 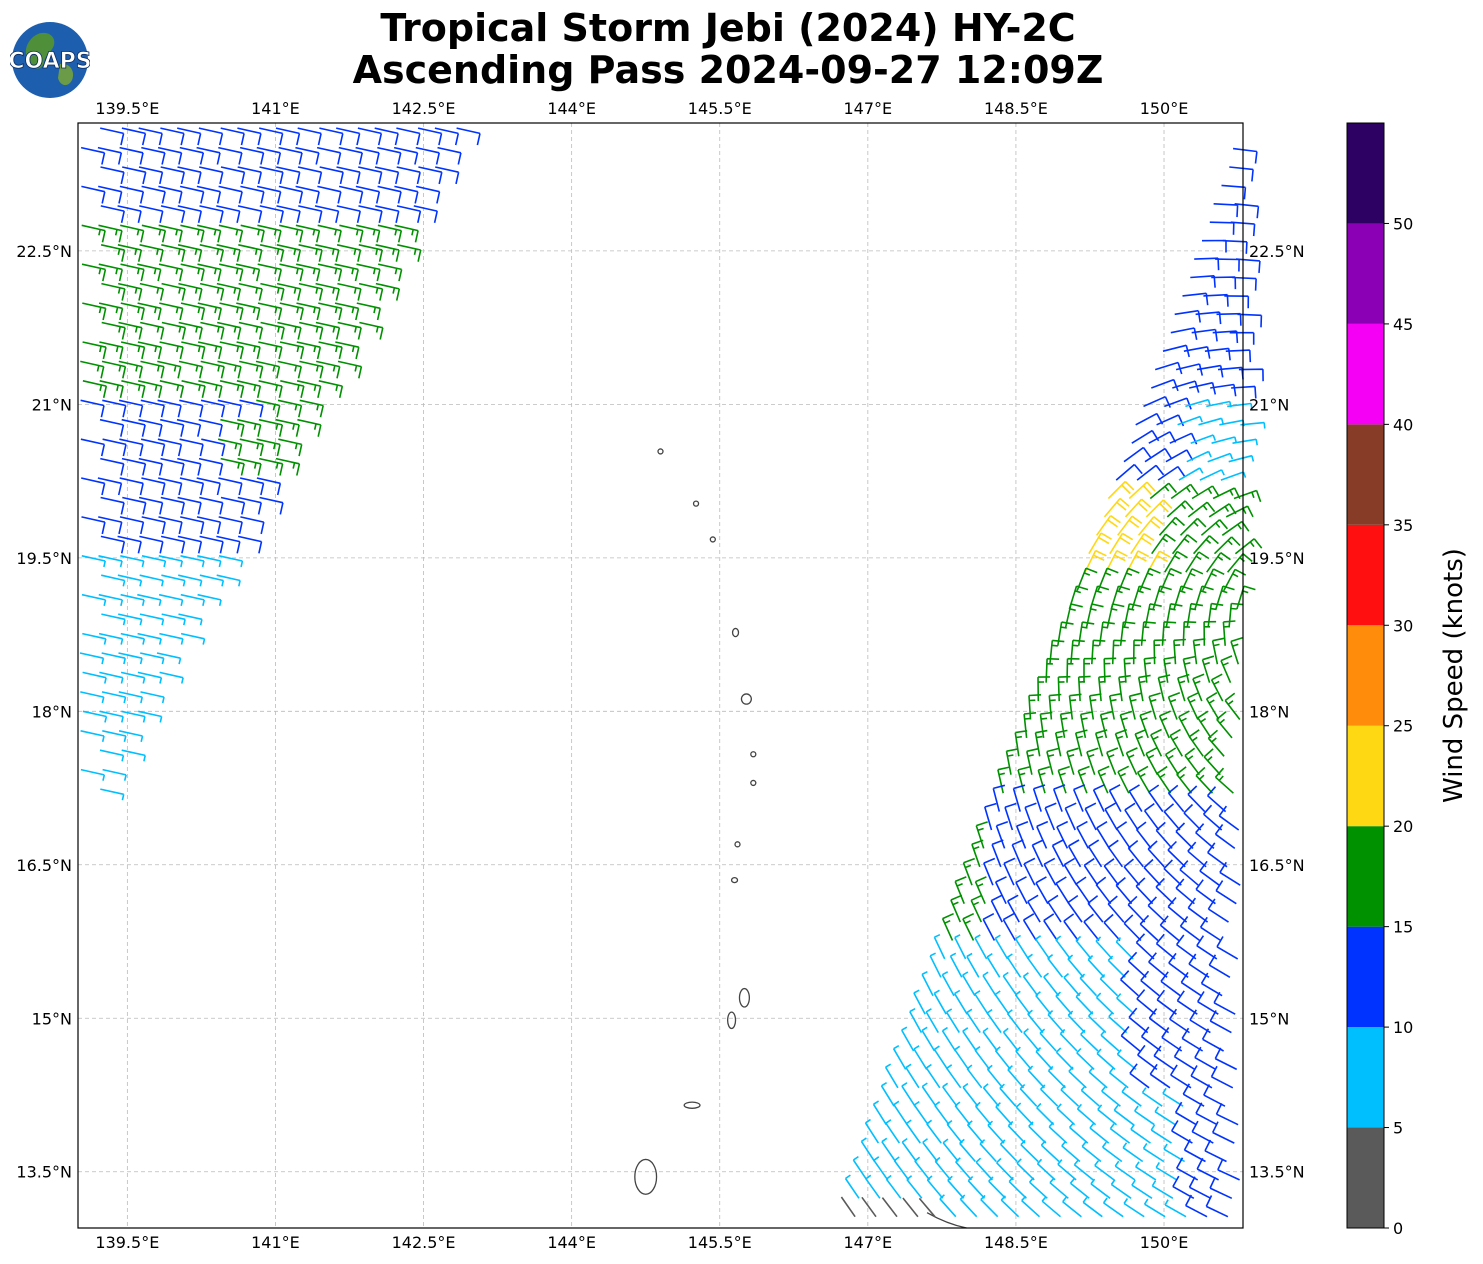 I want to click on lon-tick-label-top: 139.5°E, so click(x=127, y=108).